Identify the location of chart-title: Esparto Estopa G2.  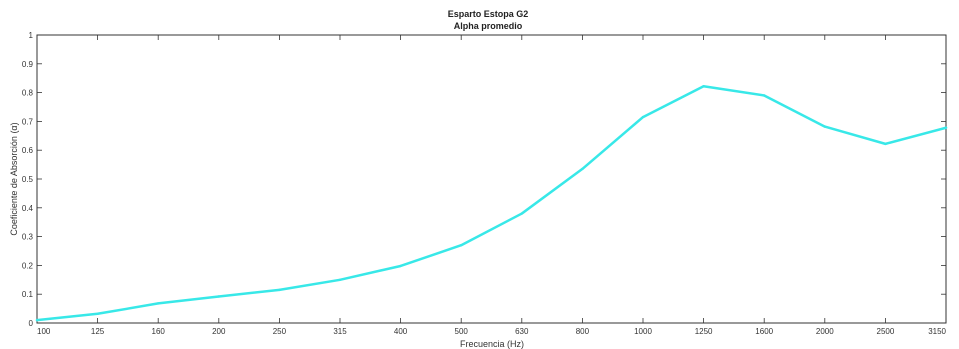
(488, 14).